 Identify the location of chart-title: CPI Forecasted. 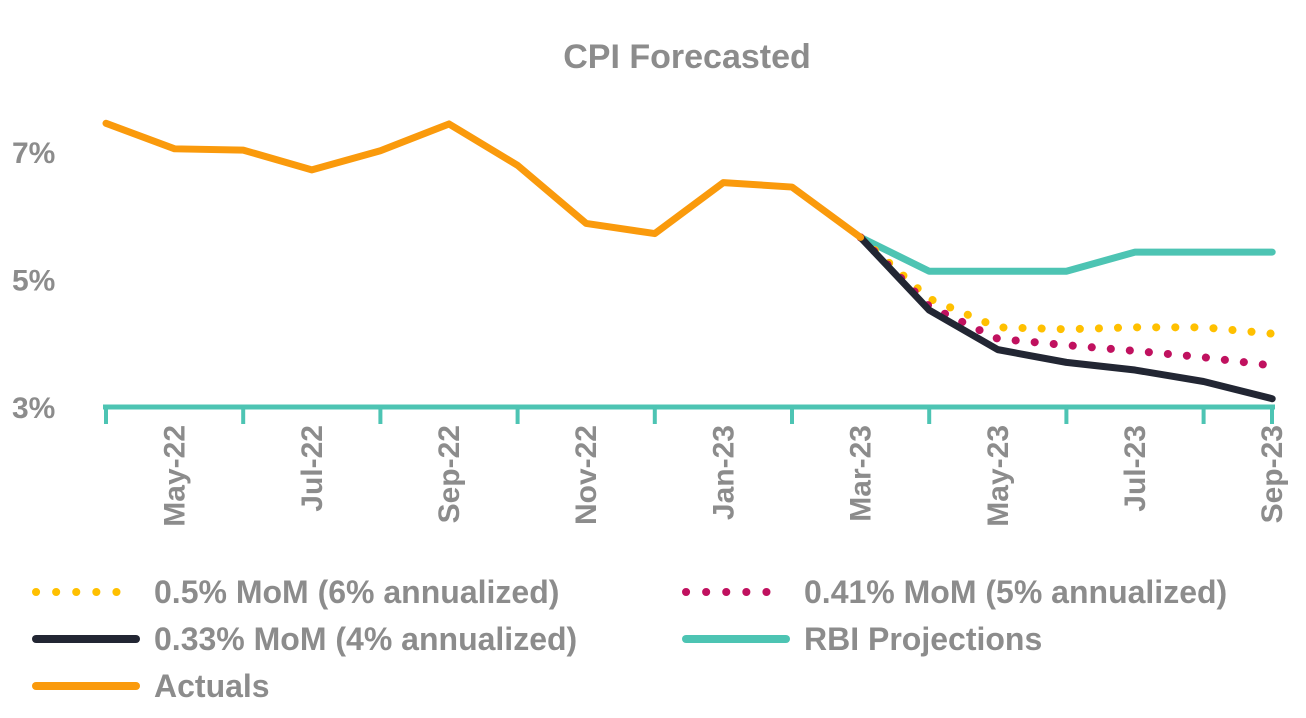
(687, 57).